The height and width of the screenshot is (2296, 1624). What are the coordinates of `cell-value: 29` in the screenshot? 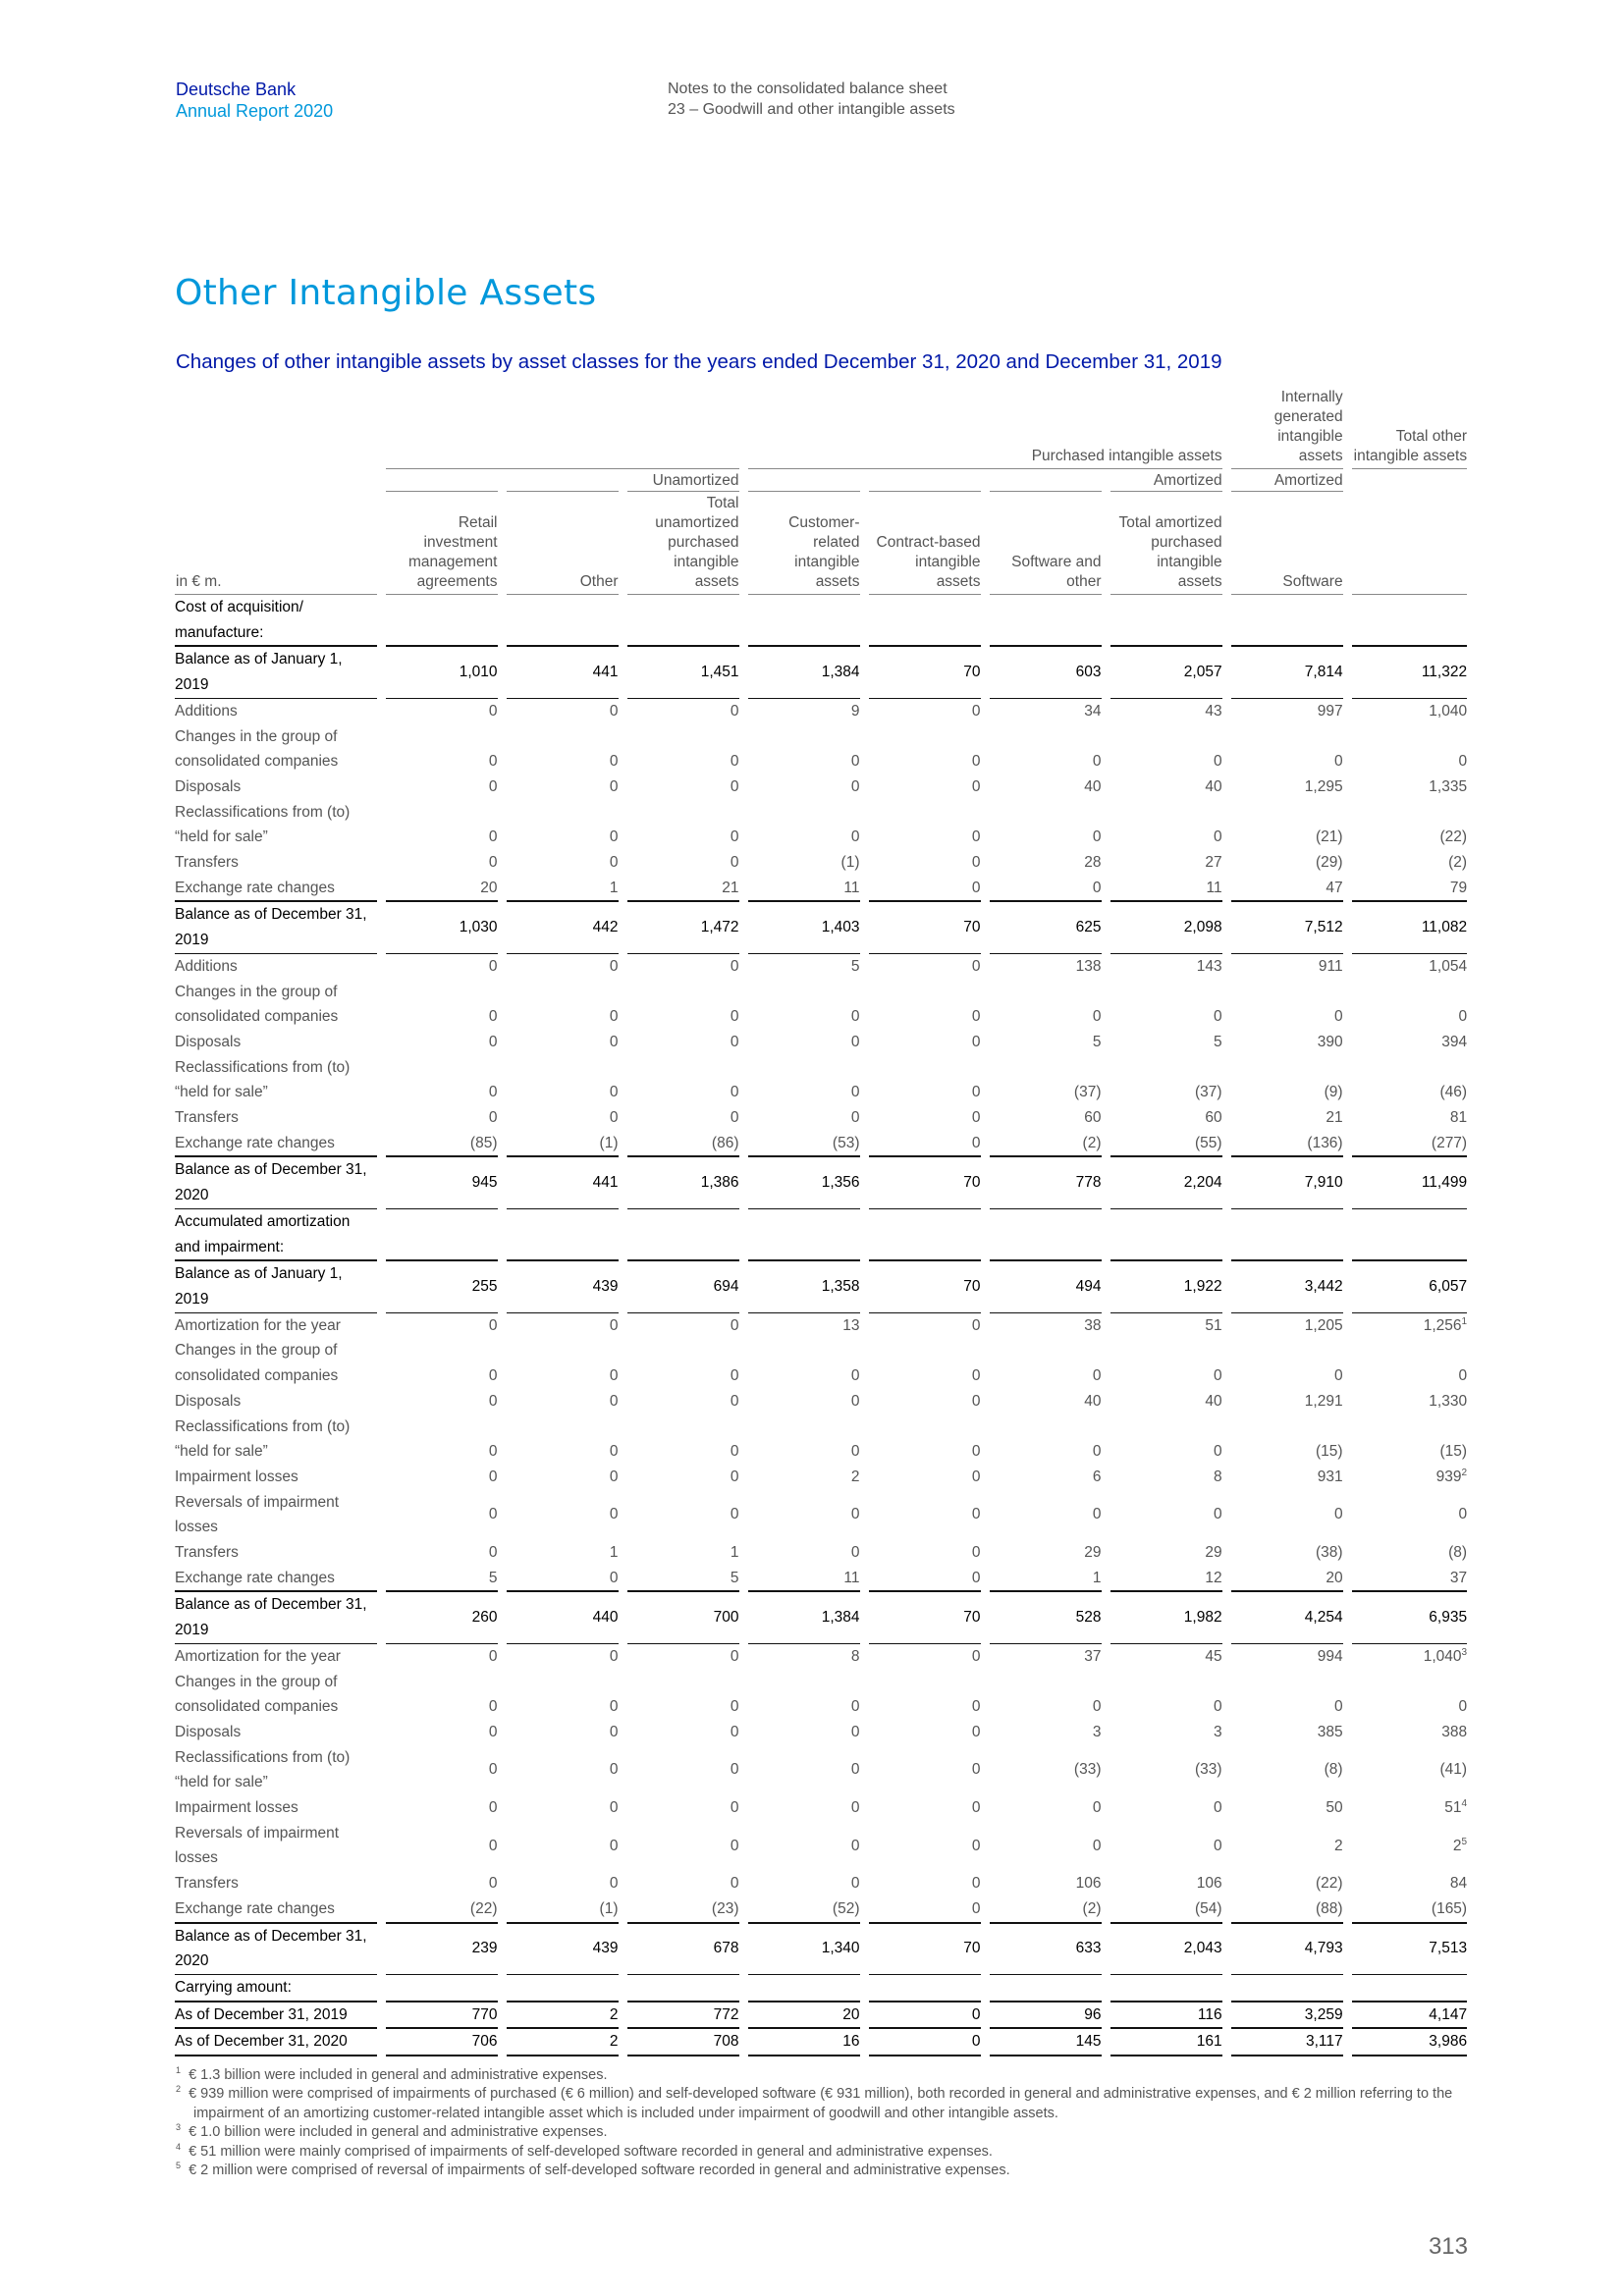 It's located at (1164, 1553).